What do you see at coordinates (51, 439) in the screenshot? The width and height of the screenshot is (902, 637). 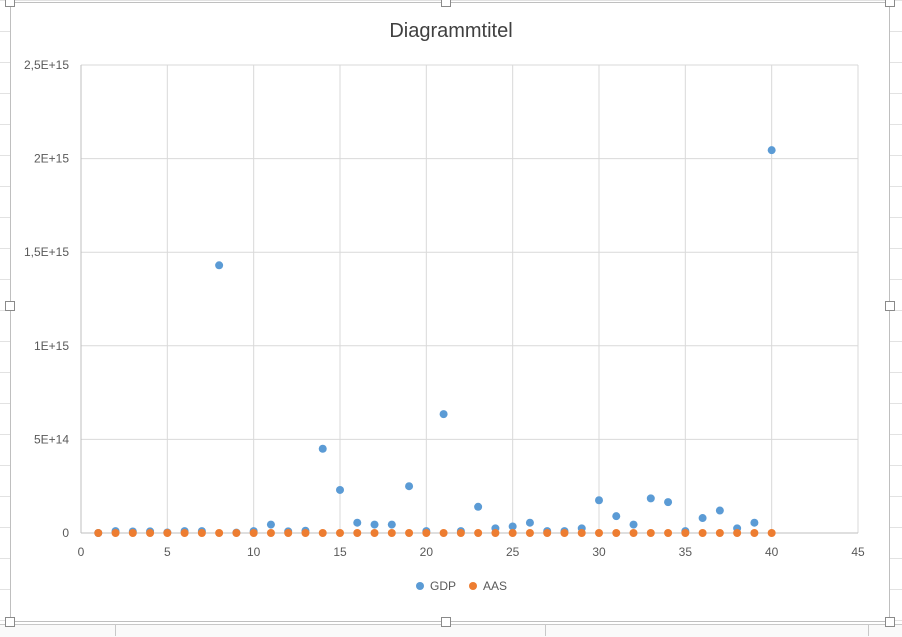 I see `y-tick-label: 5E+14` at bounding box center [51, 439].